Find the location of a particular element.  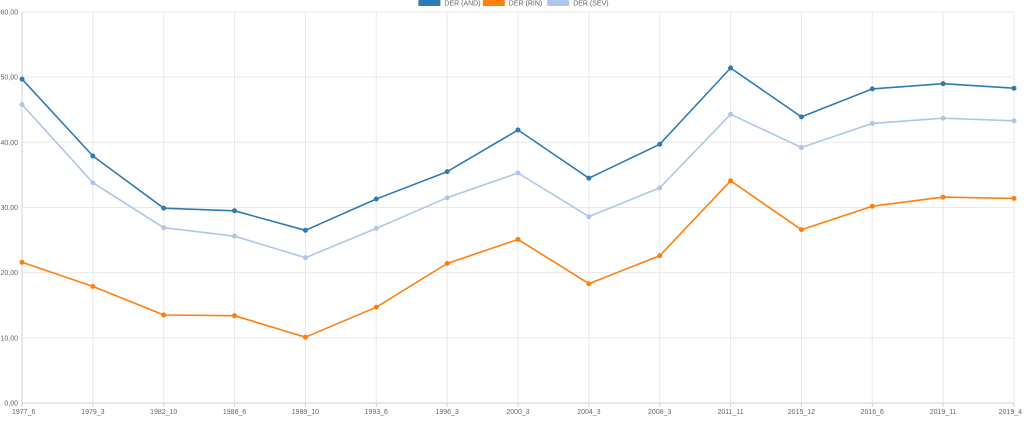

x-tick-label: 1996_3 is located at coordinates (446, 412).